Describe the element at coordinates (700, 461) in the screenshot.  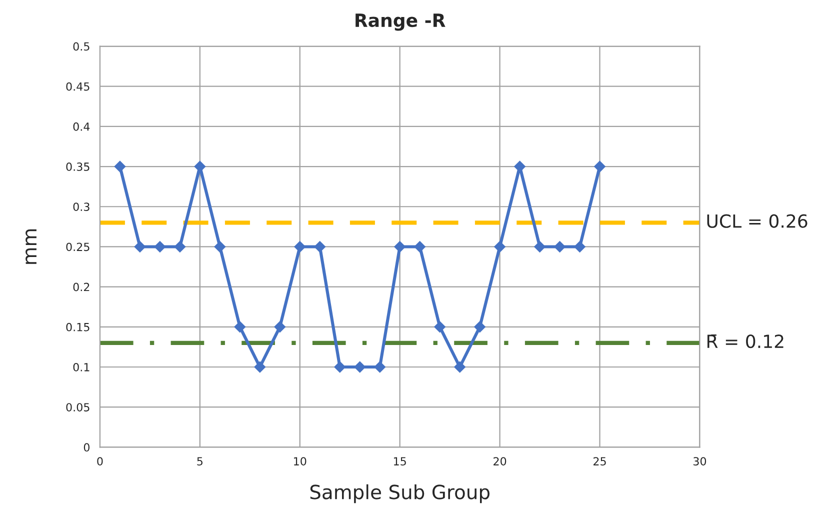
I see `x-tick-label: 30` at that location.